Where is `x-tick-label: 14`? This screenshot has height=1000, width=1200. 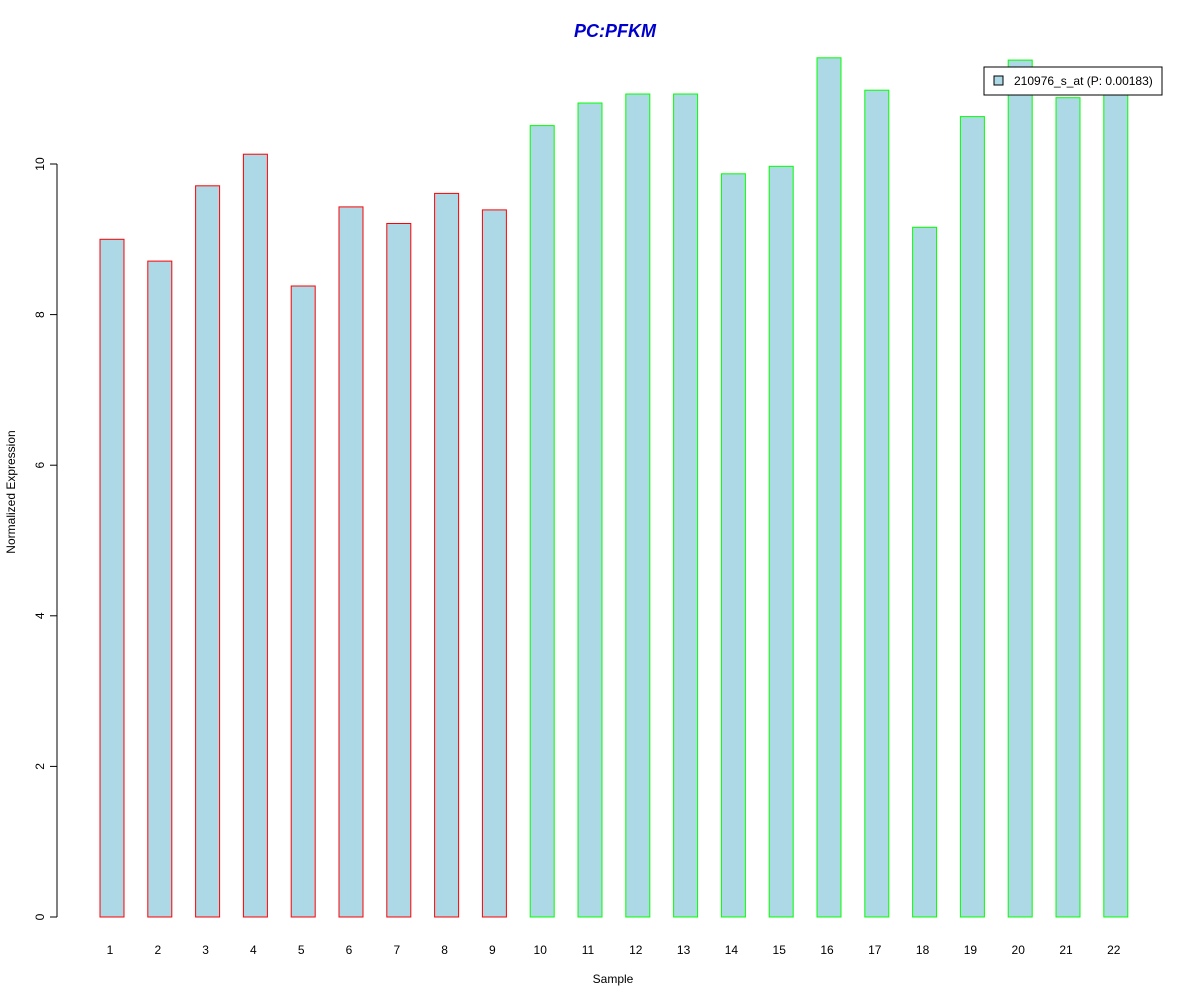 x-tick-label: 14 is located at coordinates (732, 950).